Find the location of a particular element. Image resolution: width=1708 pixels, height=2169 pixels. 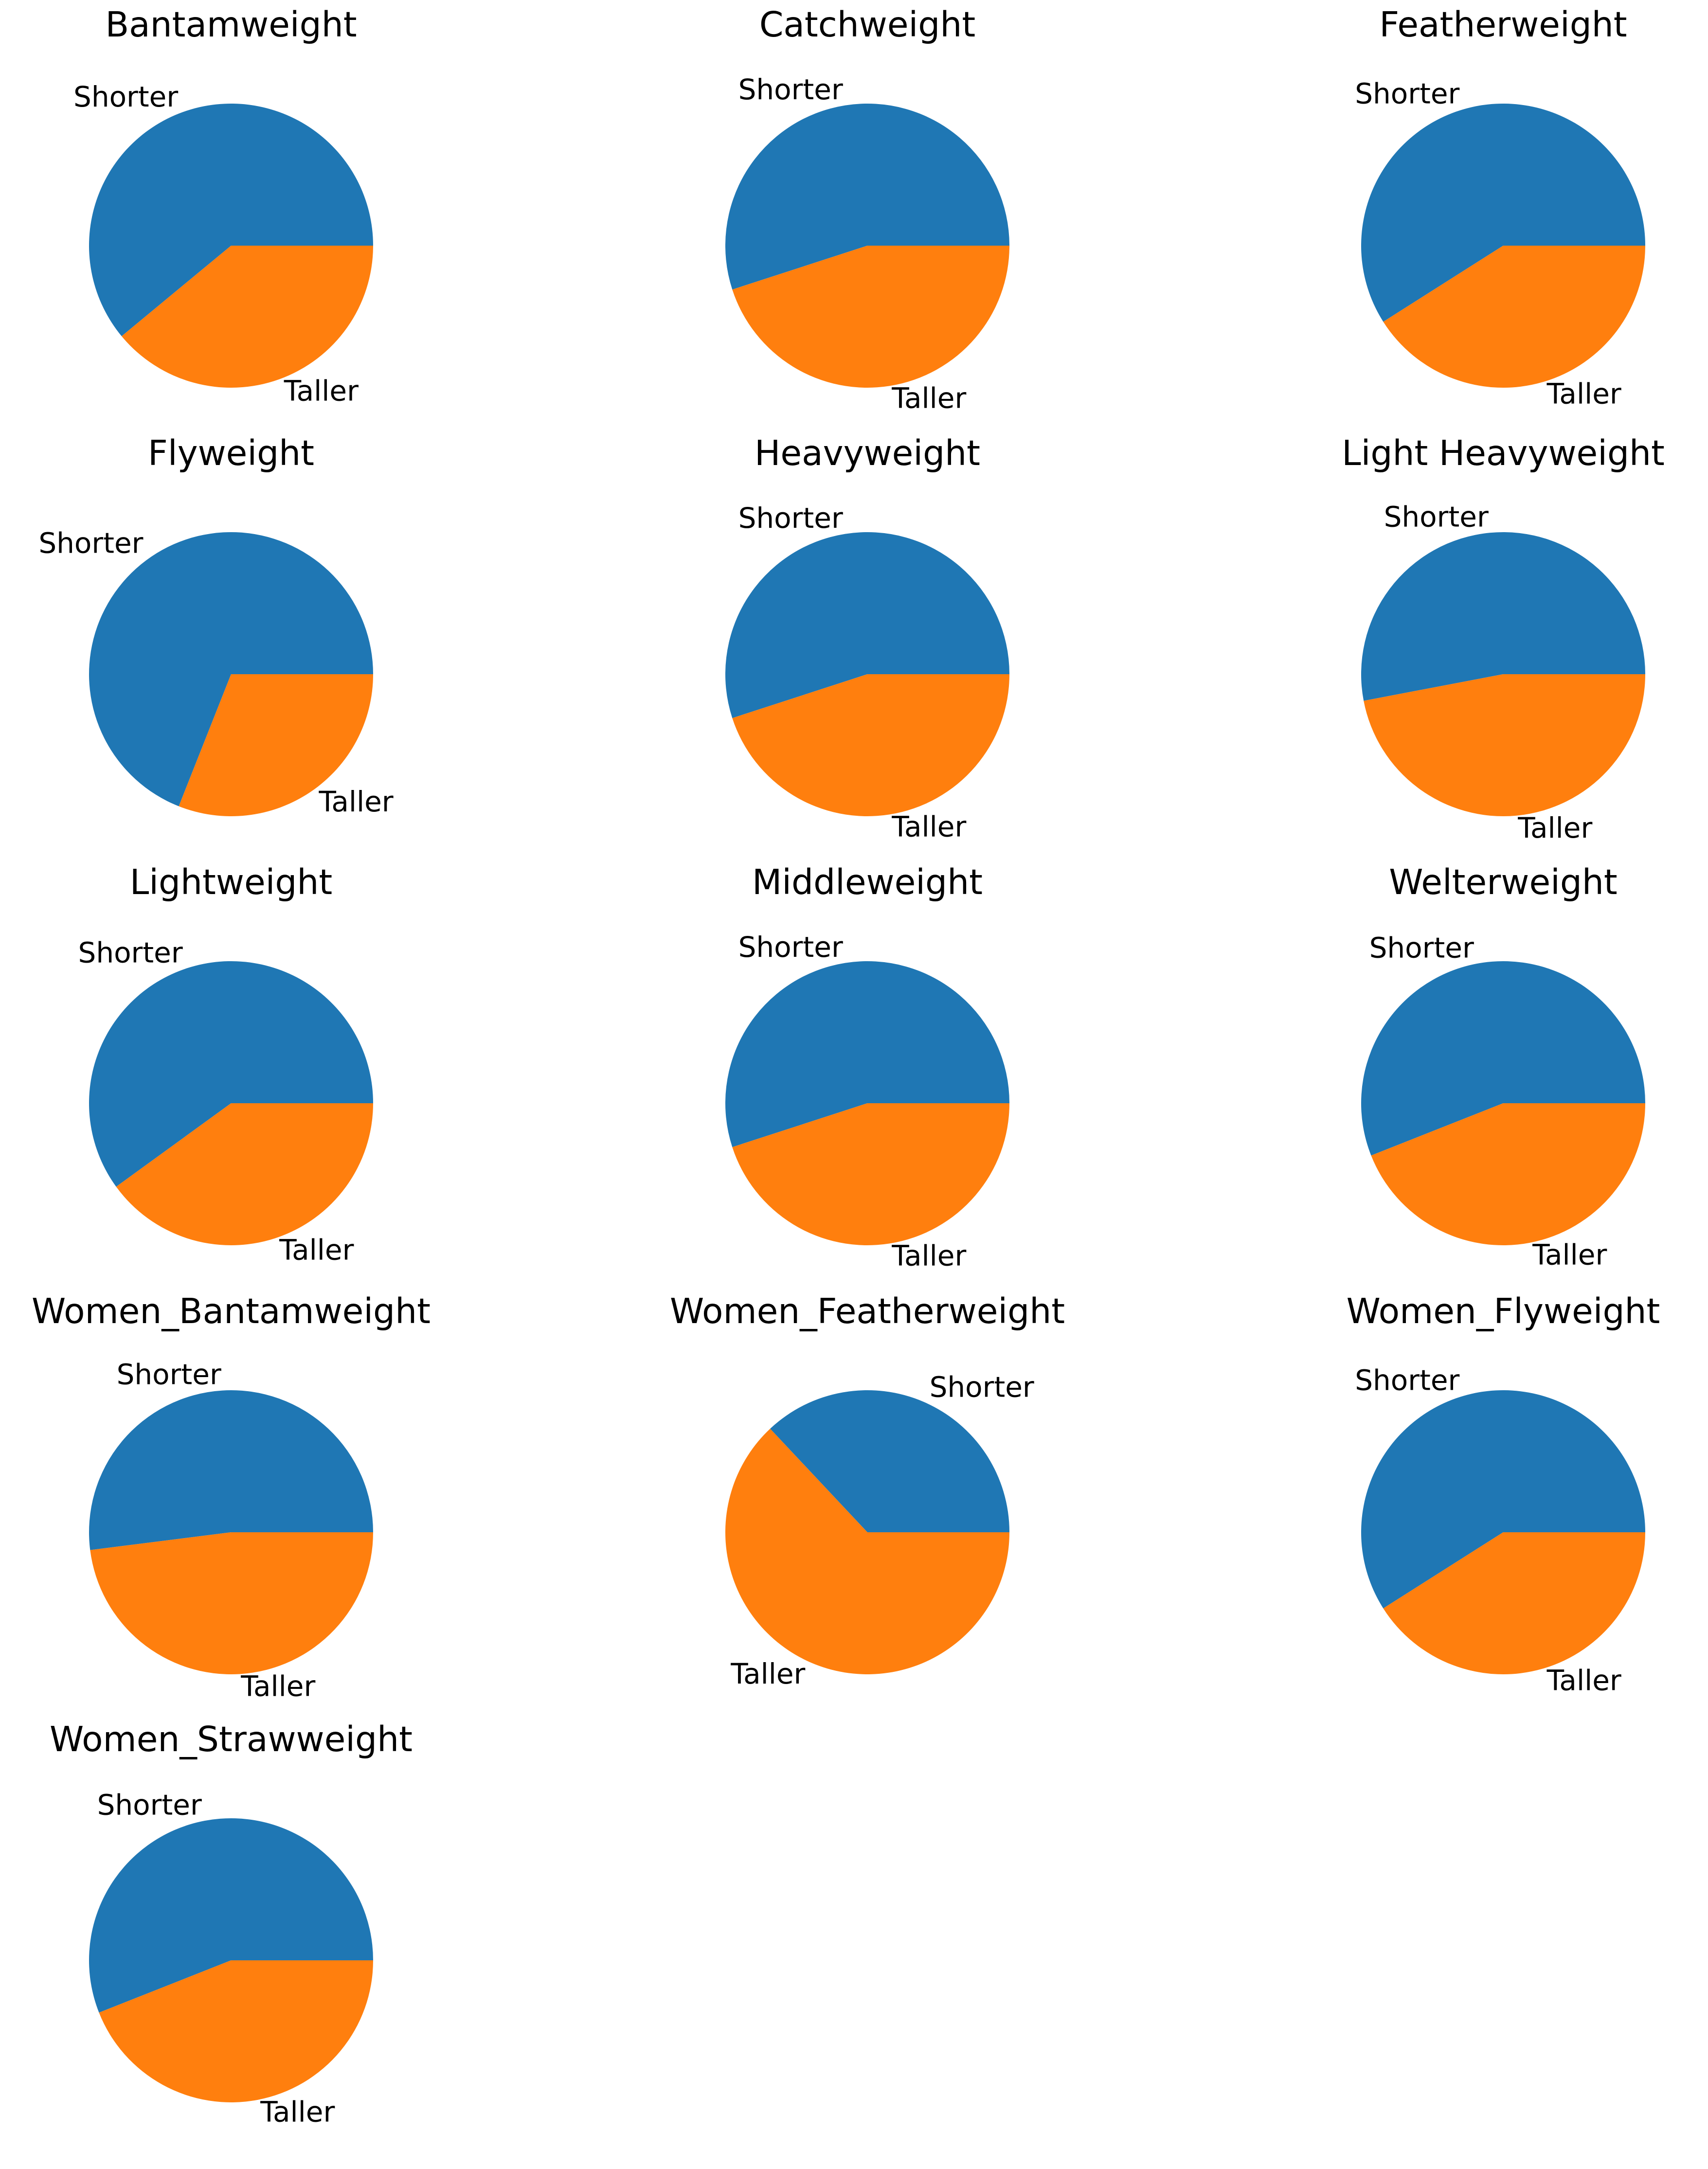

pie-title: Welterweight is located at coordinates (1503, 882).